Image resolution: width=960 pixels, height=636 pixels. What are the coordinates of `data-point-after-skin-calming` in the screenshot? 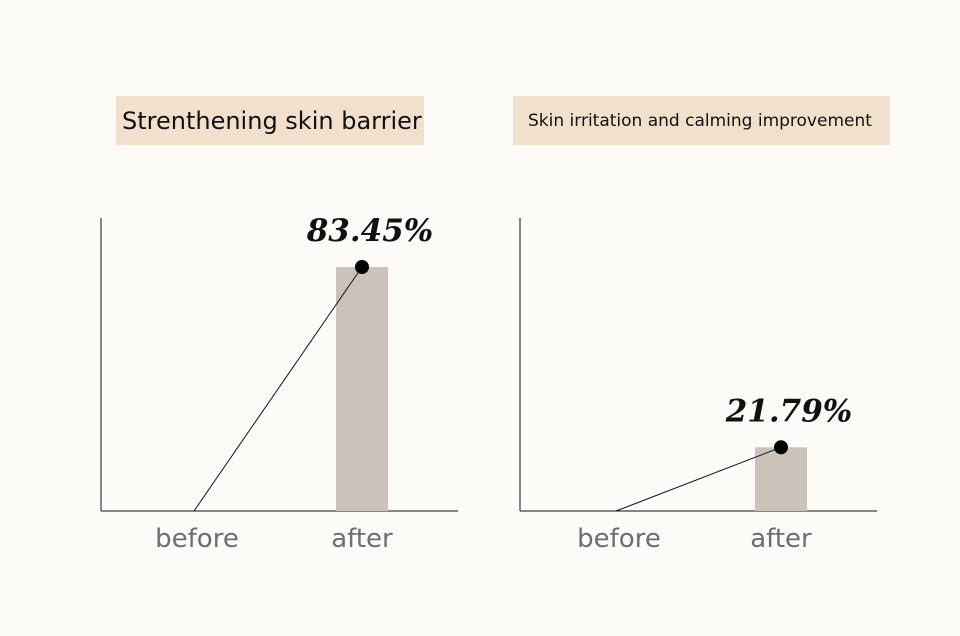 It's located at (781, 447).